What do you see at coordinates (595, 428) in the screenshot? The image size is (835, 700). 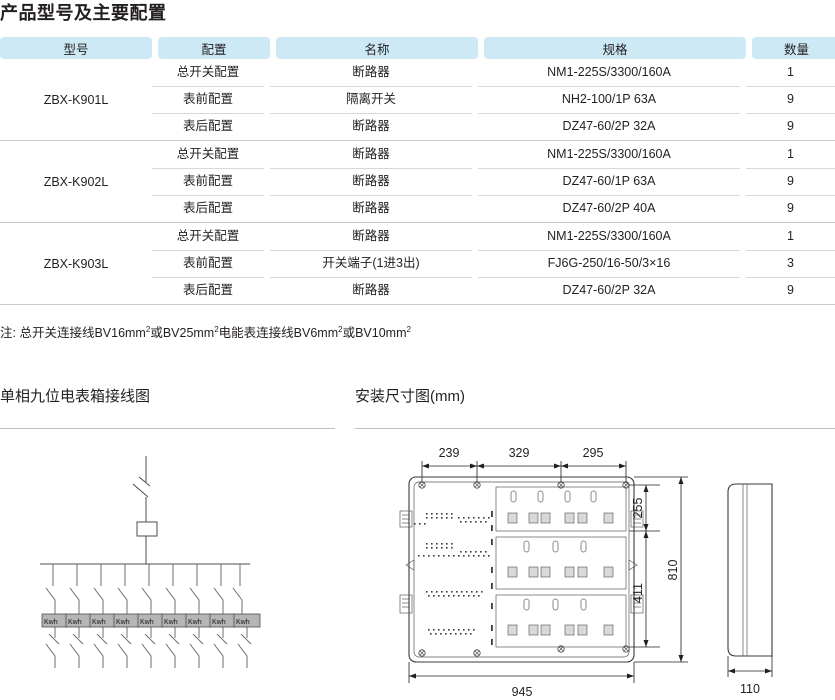 I see `section-rule-right` at bounding box center [595, 428].